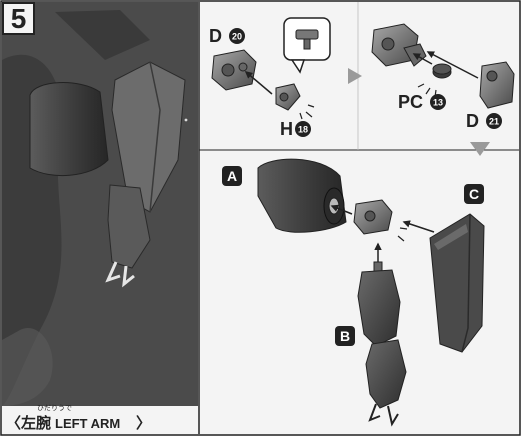 The height and width of the screenshot is (436, 521). I want to click on click-mark-h18, so click(307, 112).